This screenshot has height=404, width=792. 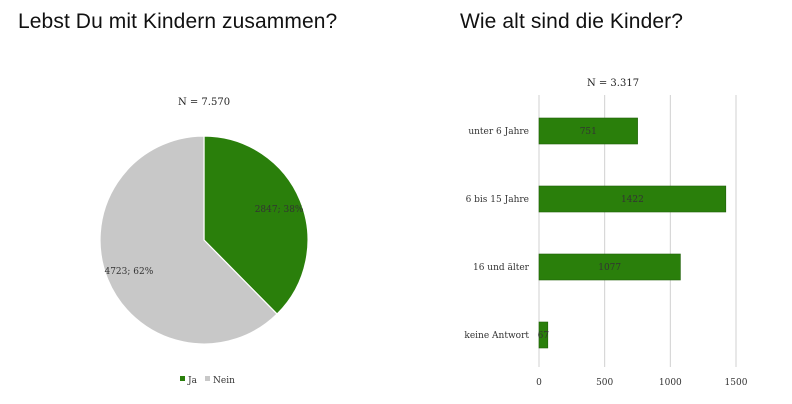 I want to click on legend-item-ja: Ja, so click(x=189, y=381).